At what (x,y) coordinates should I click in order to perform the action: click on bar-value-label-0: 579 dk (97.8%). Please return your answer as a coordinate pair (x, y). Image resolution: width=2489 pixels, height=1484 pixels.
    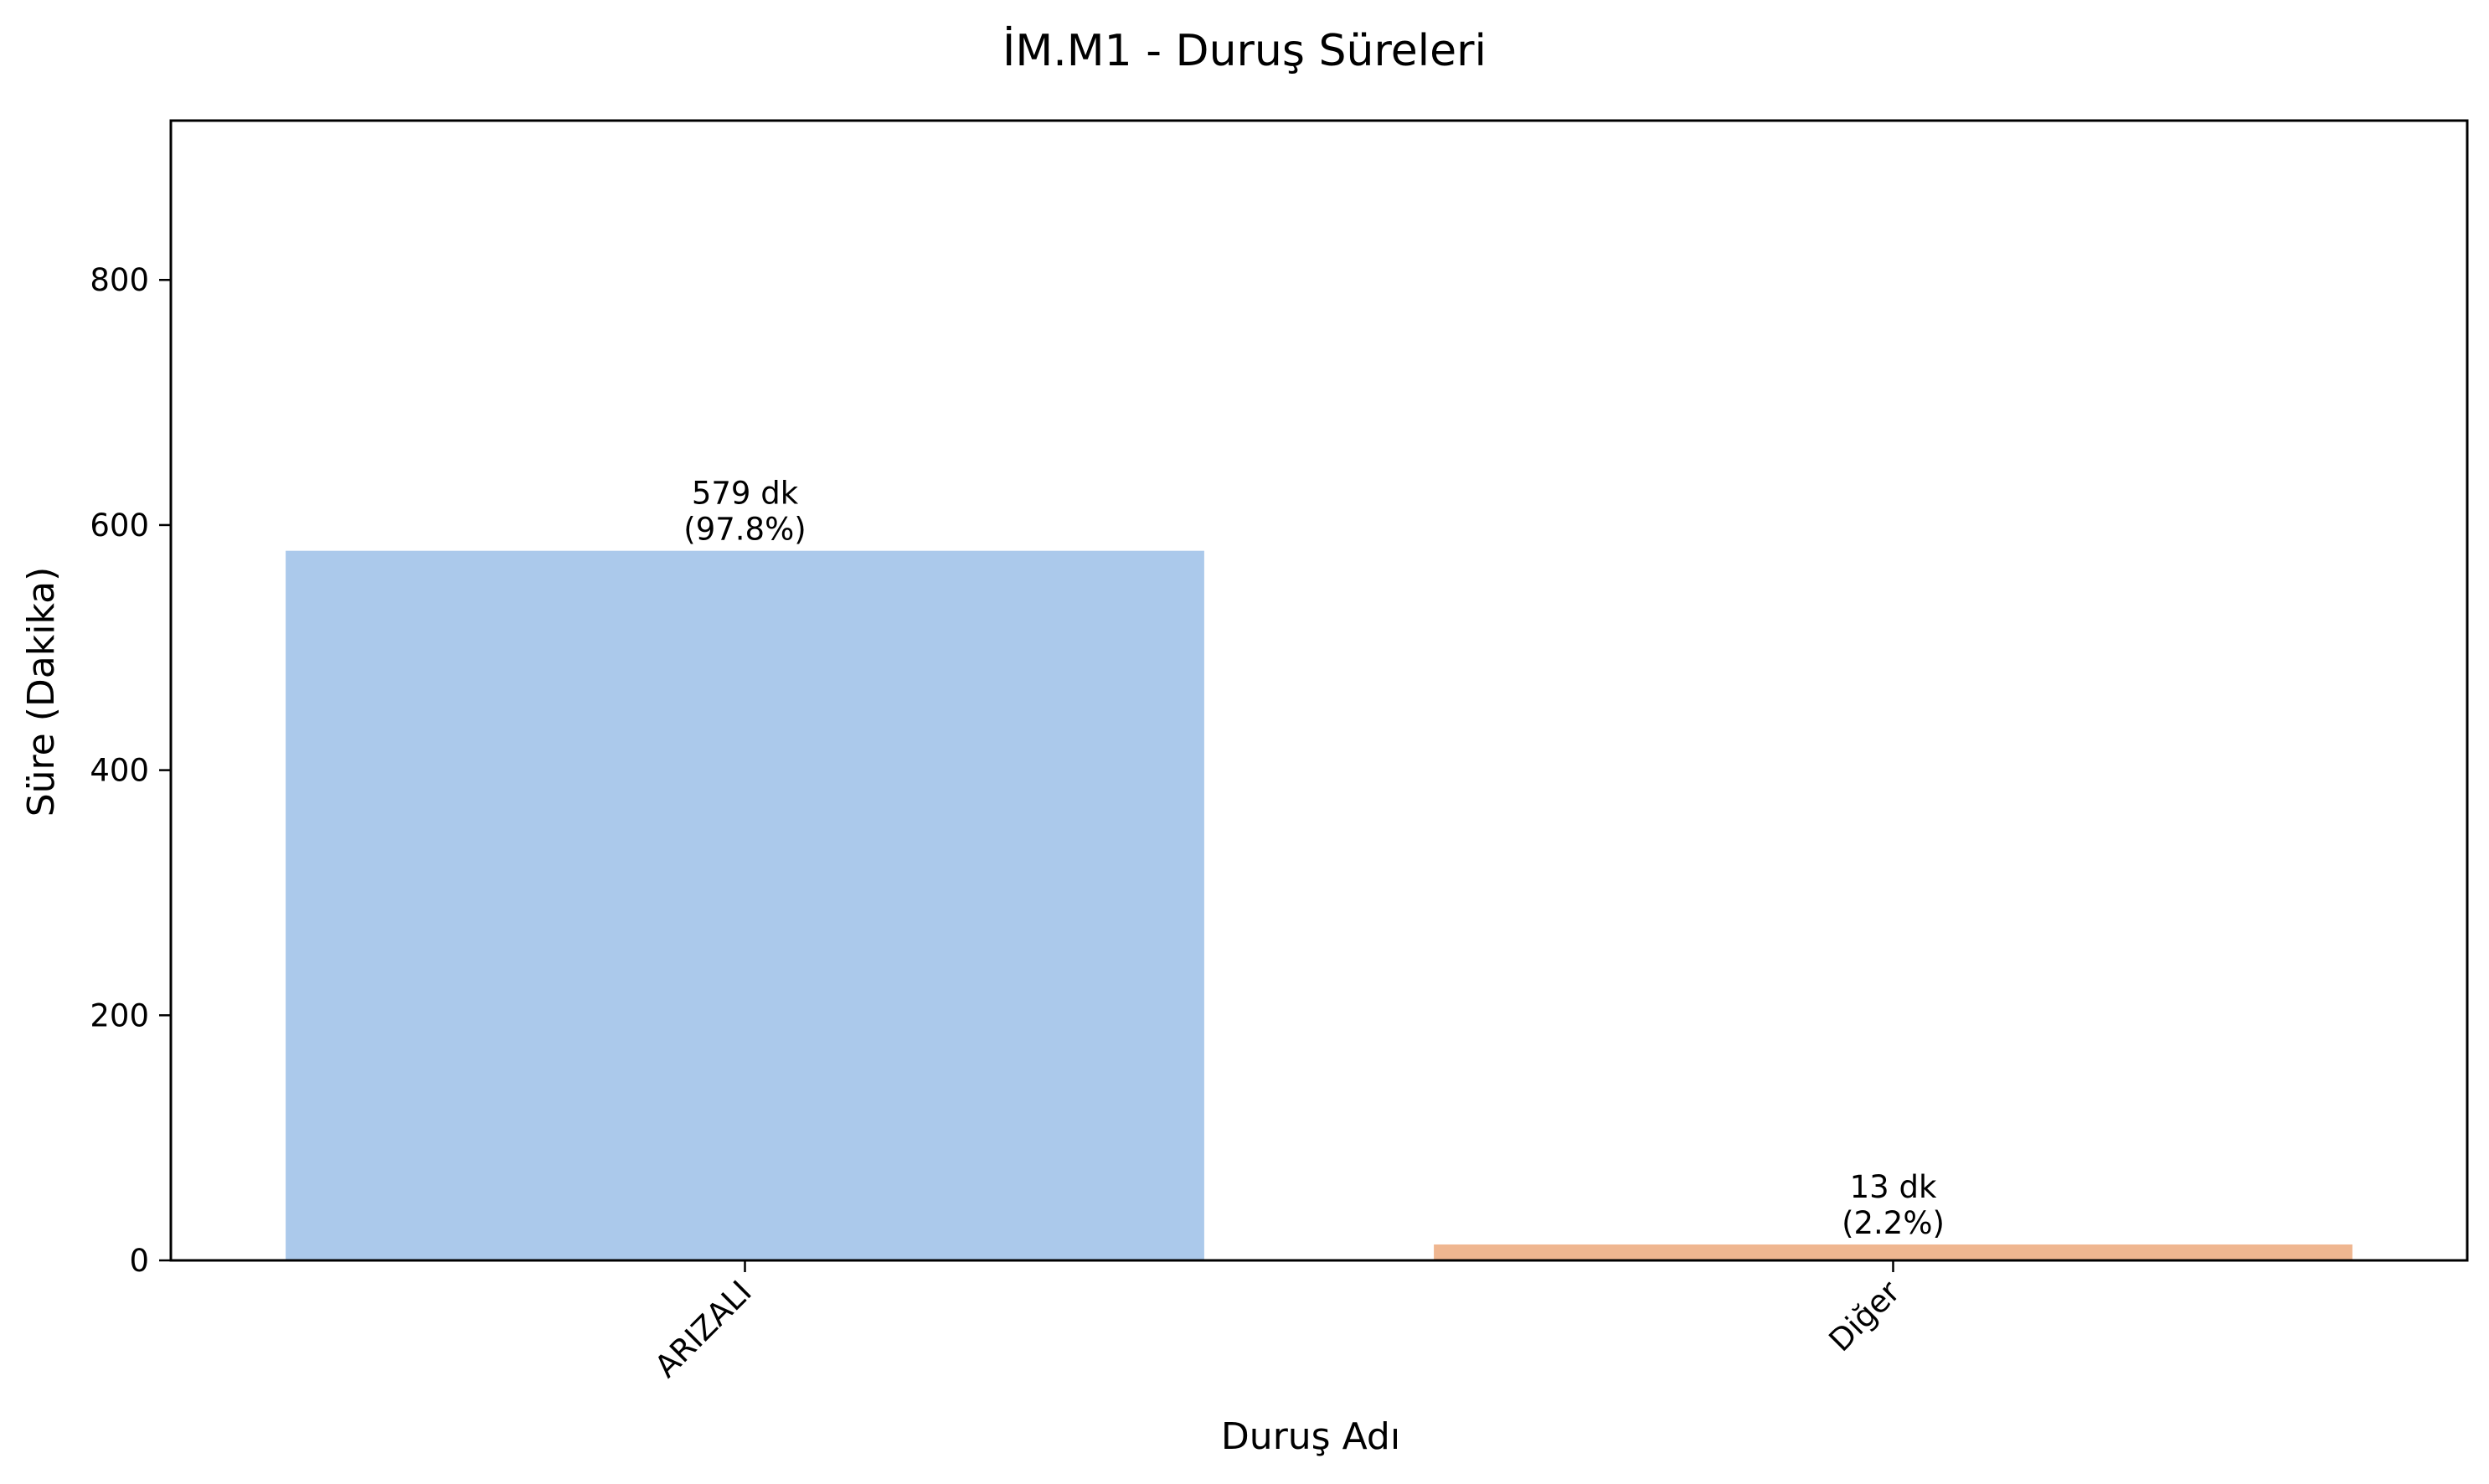
    Looking at the image, I should click on (744, 512).